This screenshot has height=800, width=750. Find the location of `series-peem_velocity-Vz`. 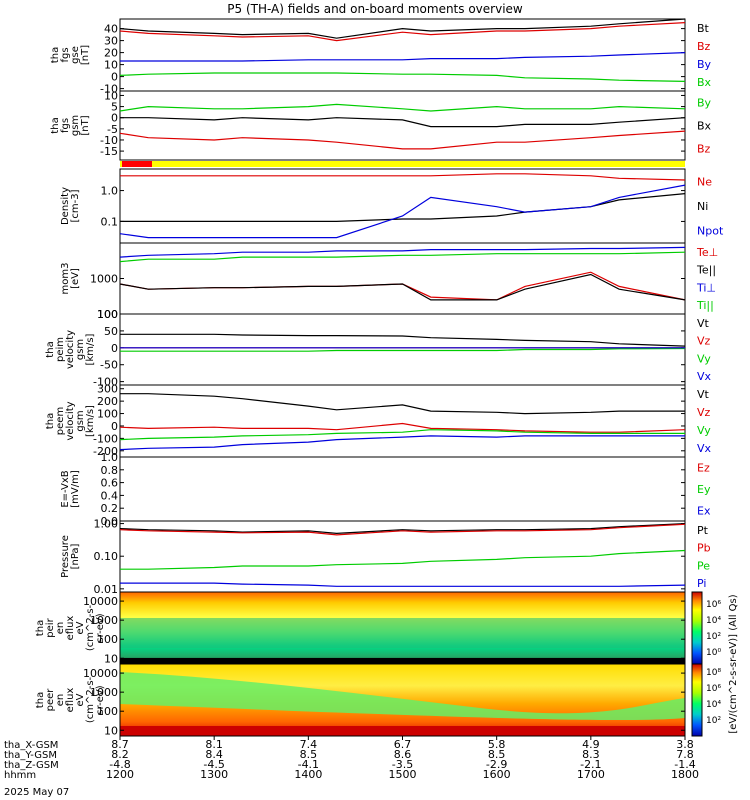

series-peem_velocity-Vz is located at coordinates (402, 427).